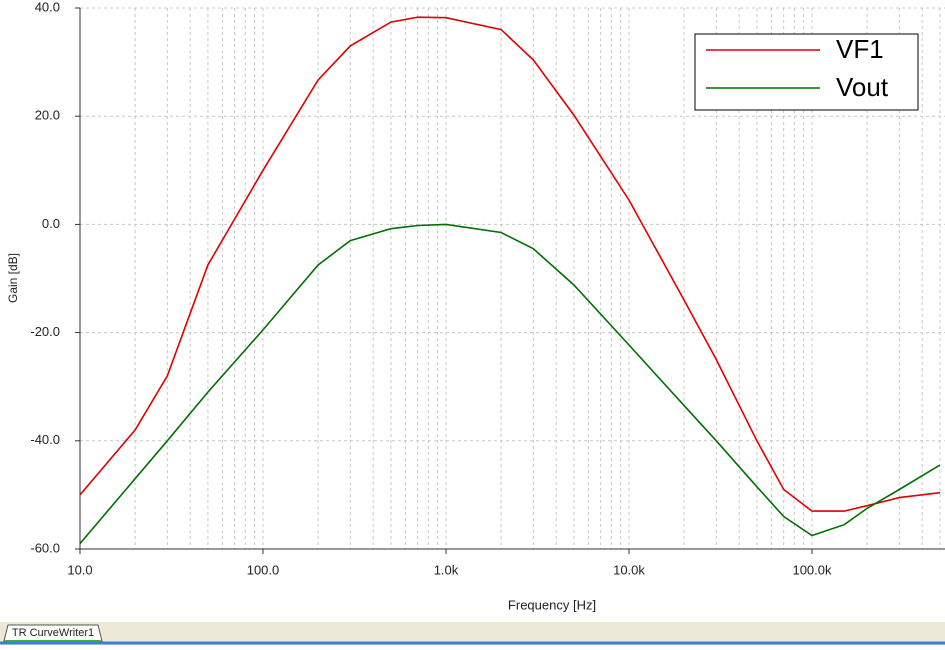 The width and height of the screenshot is (945, 650). Describe the element at coordinates (47, 7) in the screenshot. I see `y-tick-label: 40.0` at that location.